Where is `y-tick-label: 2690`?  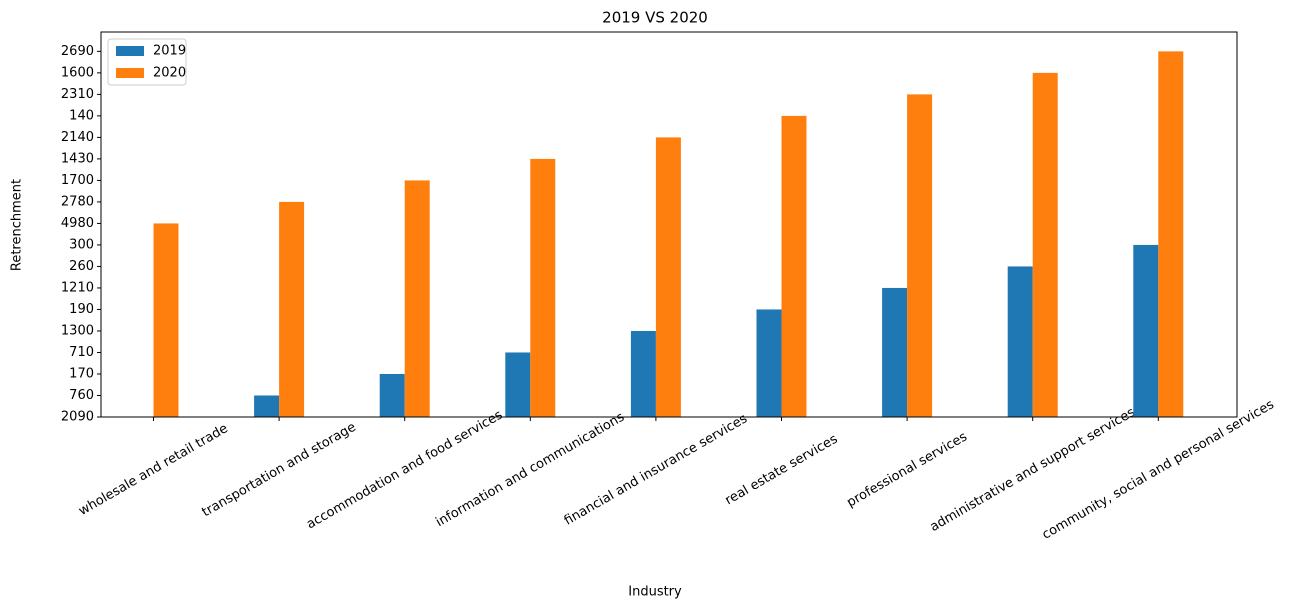
y-tick-label: 2690 is located at coordinates (77, 51).